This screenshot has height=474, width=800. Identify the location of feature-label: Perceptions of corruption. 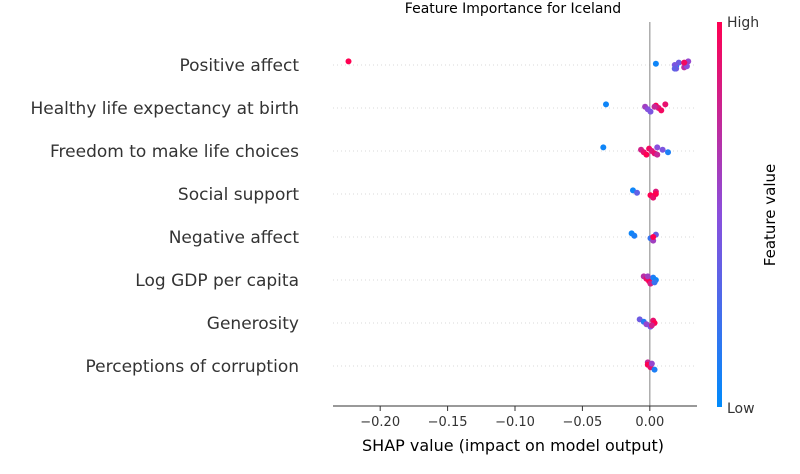
(193, 367).